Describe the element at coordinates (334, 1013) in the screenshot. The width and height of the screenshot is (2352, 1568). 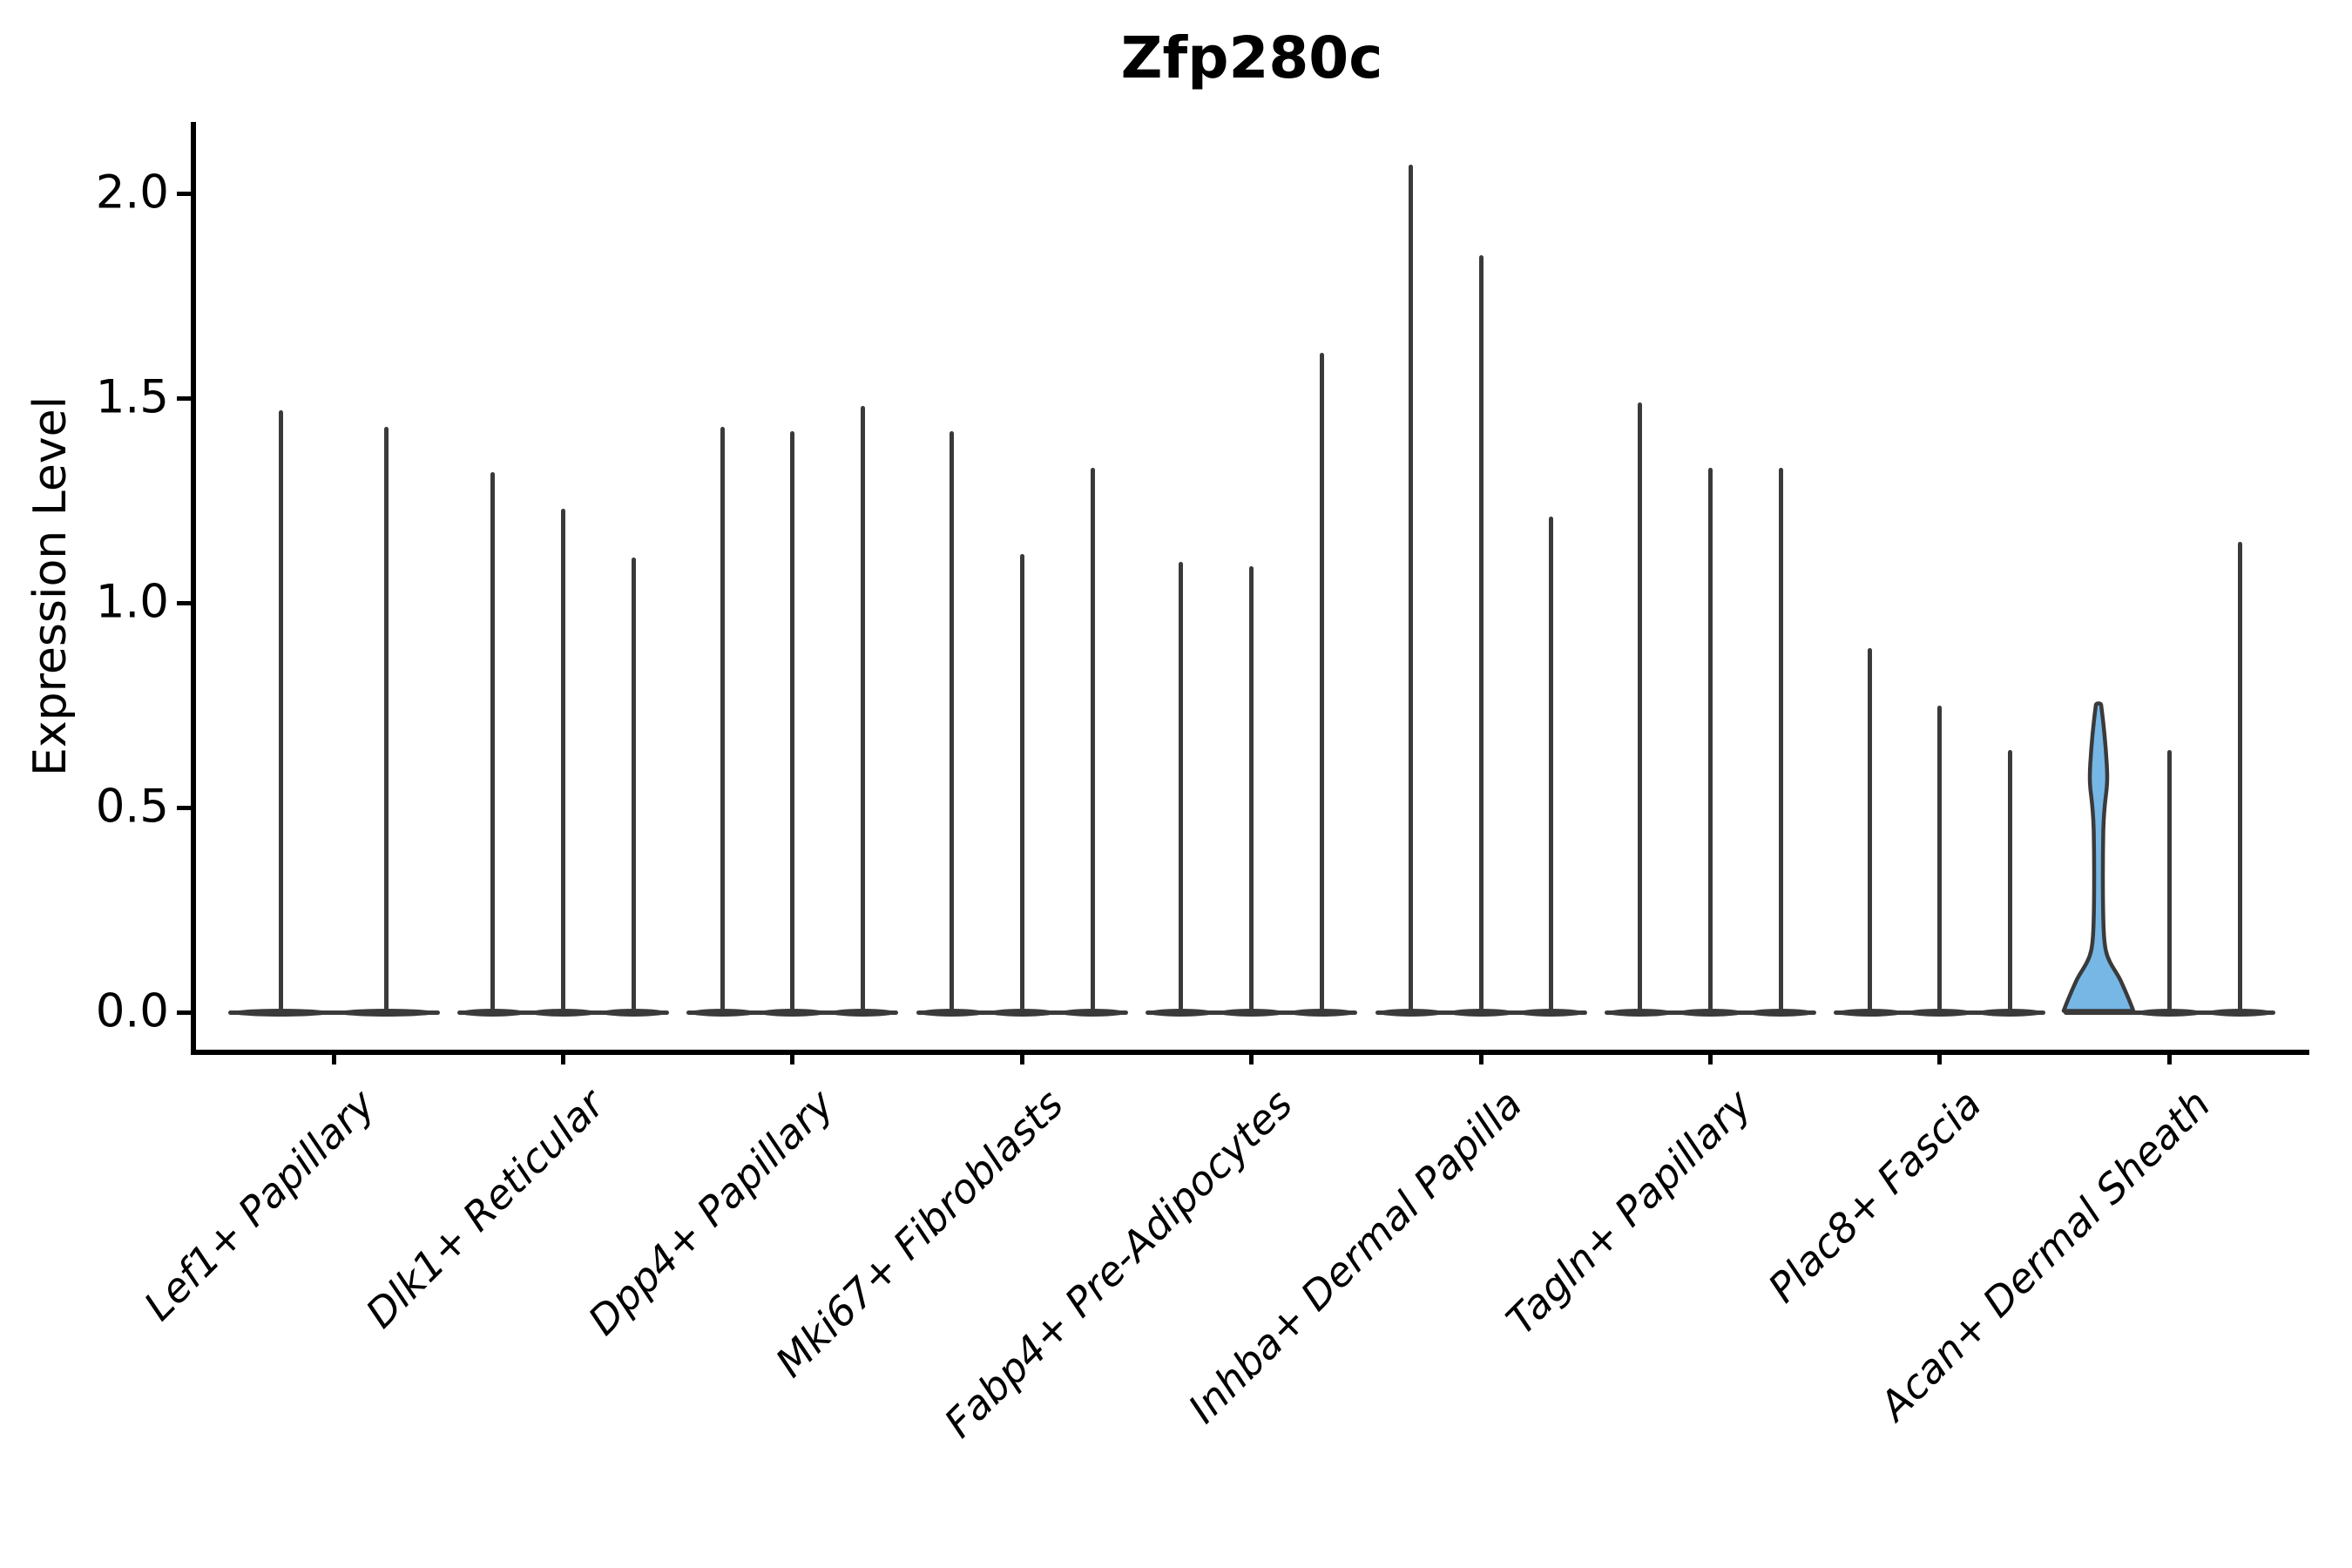
I see `group-base` at that location.